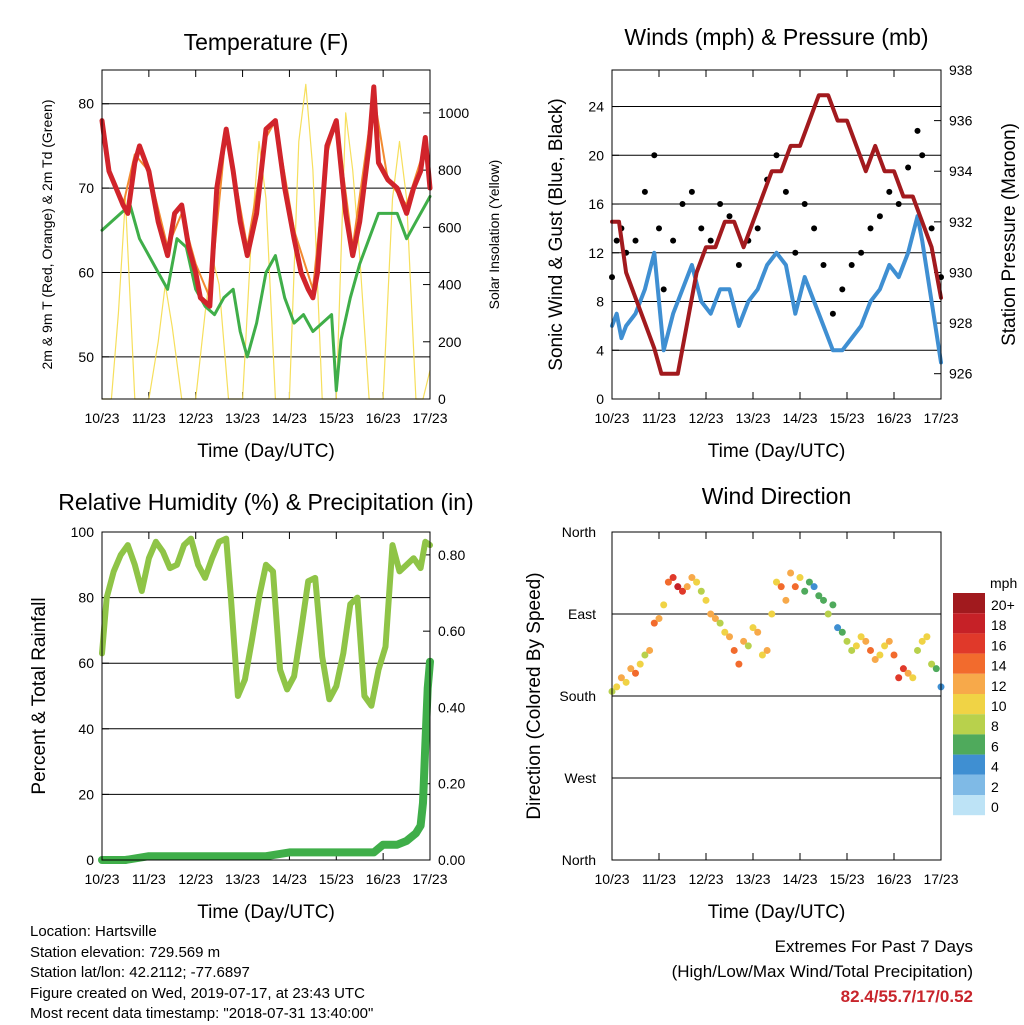 This screenshot has height=1025, width=1024. What do you see at coordinates (86, 357) in the screenshot?
I see `temperature-y-tick-label: 50` at bounding box center [86, 357].